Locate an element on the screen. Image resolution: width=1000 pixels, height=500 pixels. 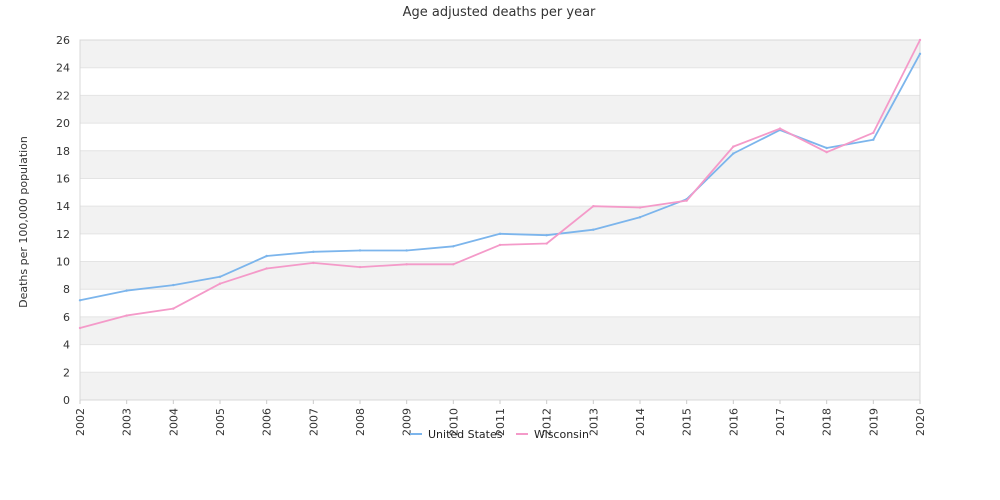
x-tick-label: 2007 is located at coordinates (313, 422).